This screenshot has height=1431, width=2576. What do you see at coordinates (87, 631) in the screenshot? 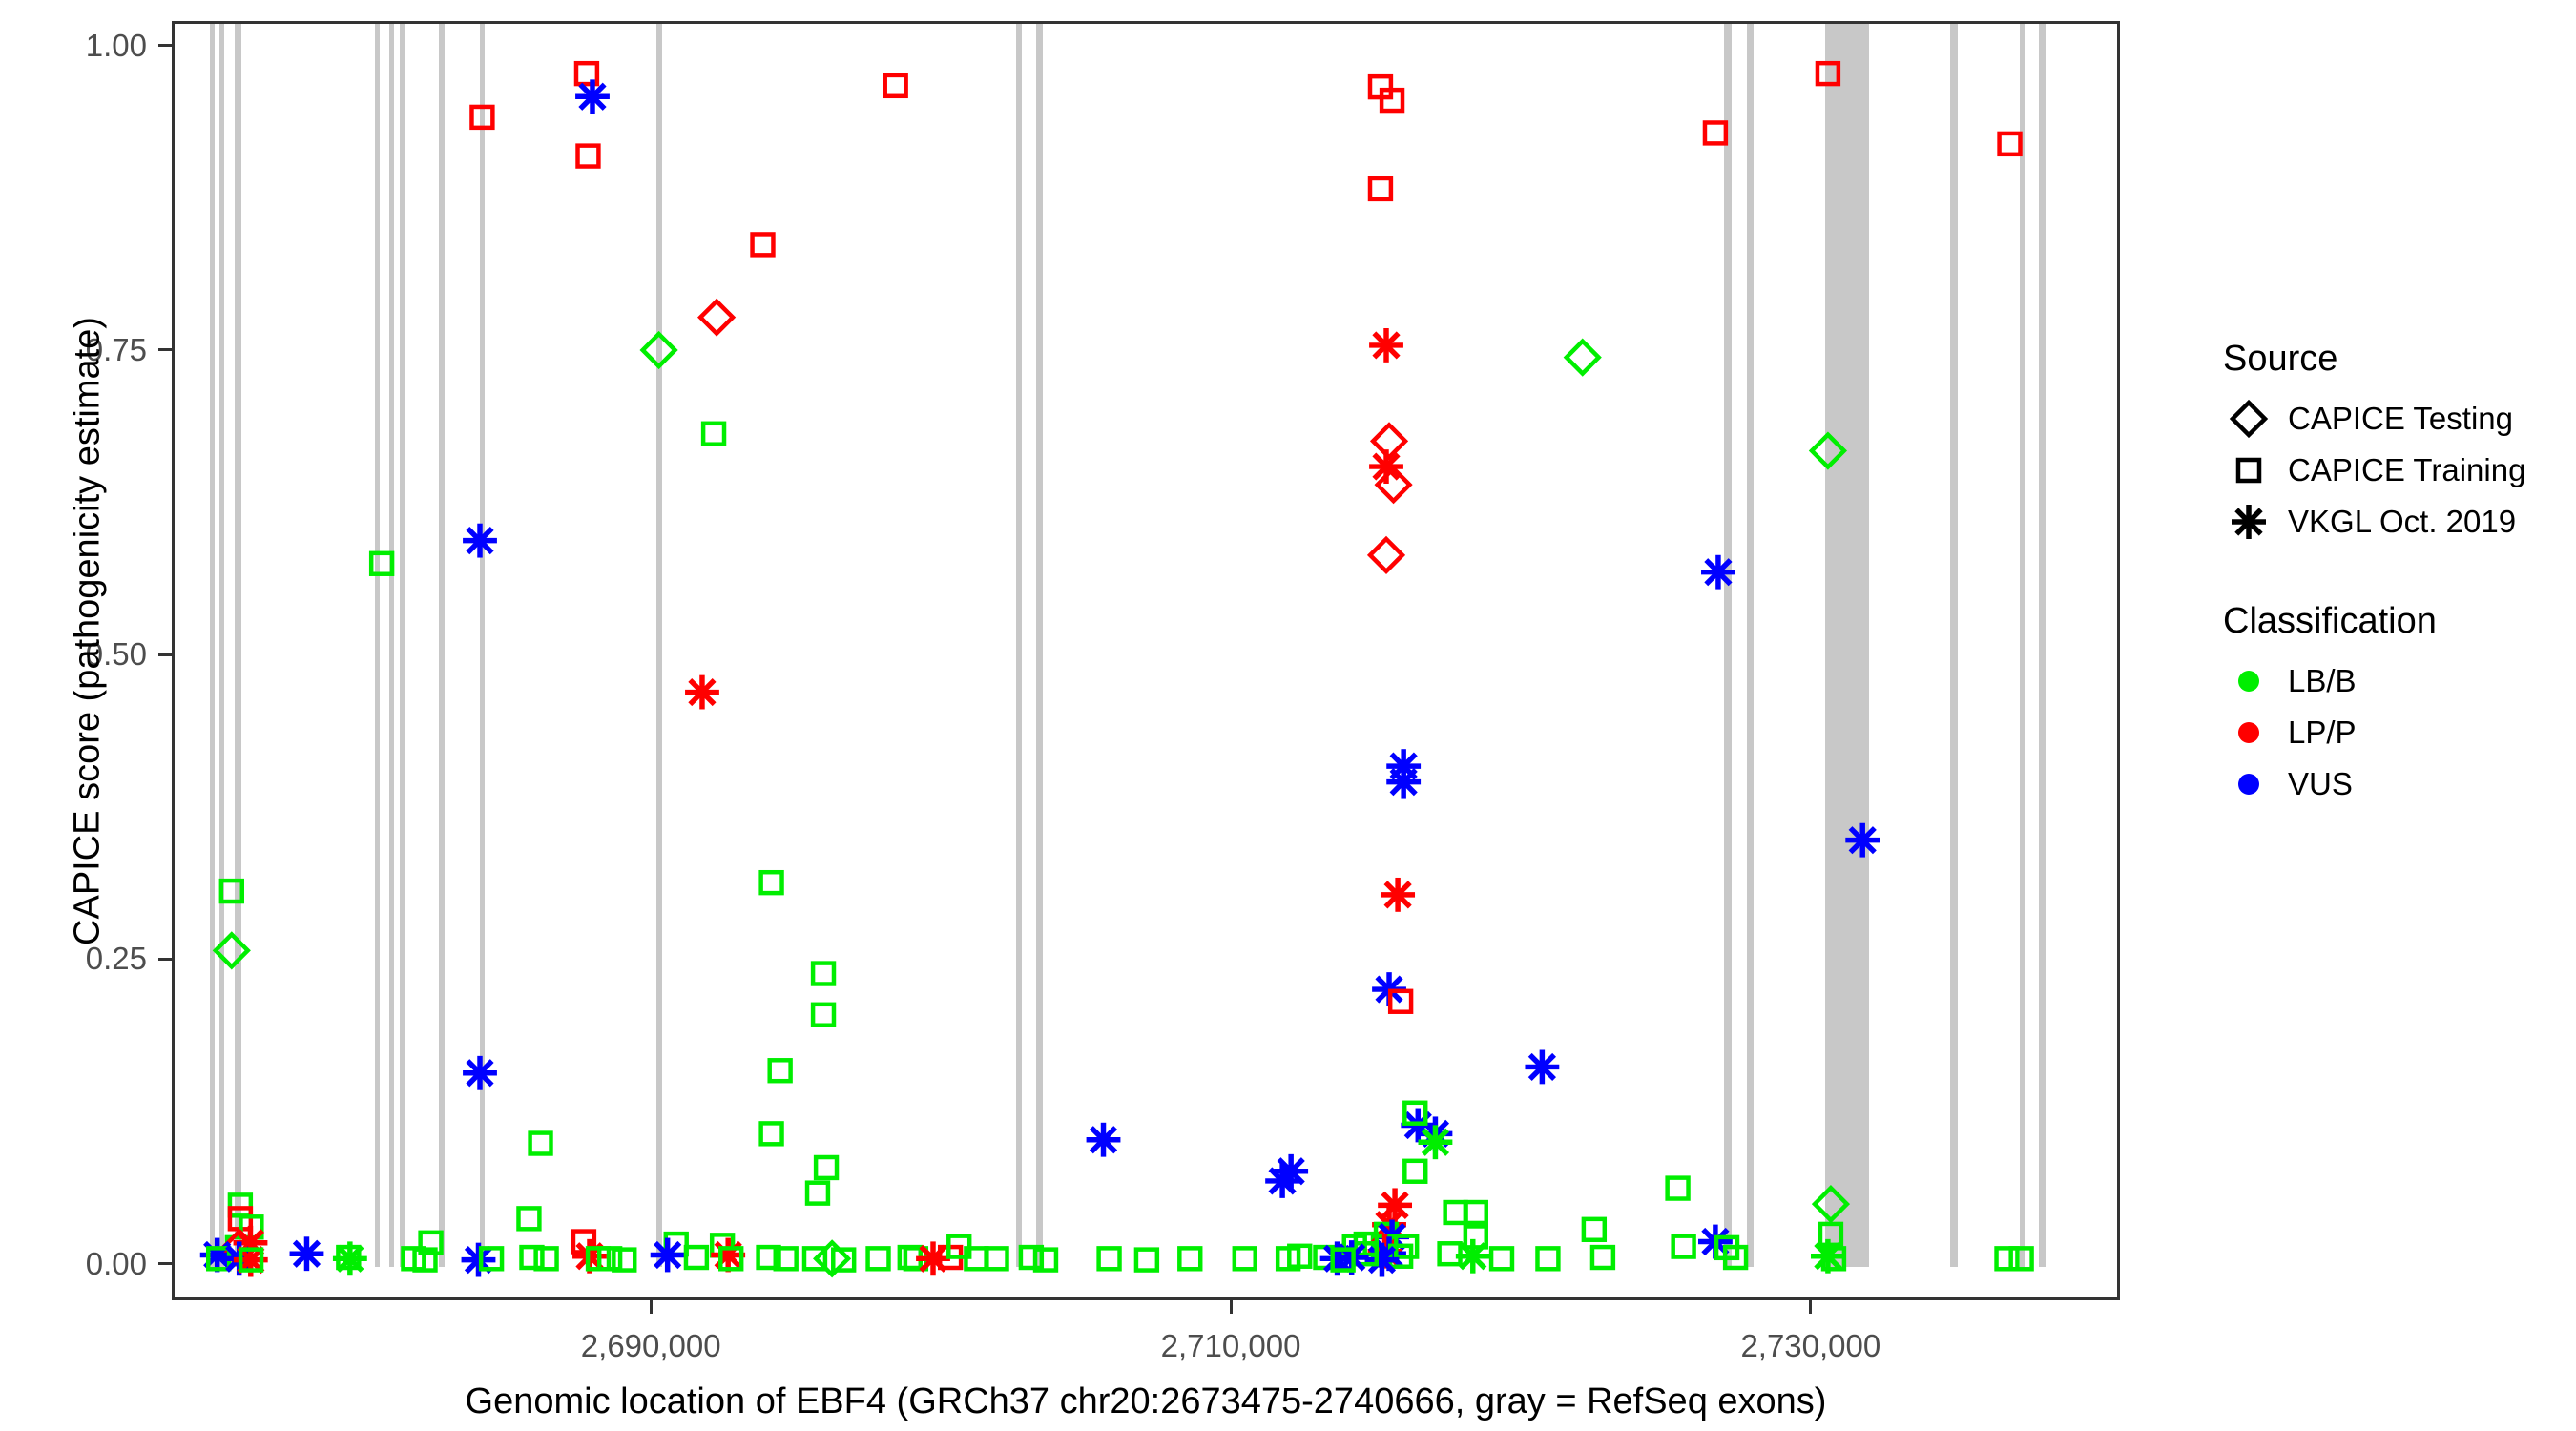
I see `y-axis-label: CAPICE score (pathogenicity estimate)` at bounding box center [87, 631].